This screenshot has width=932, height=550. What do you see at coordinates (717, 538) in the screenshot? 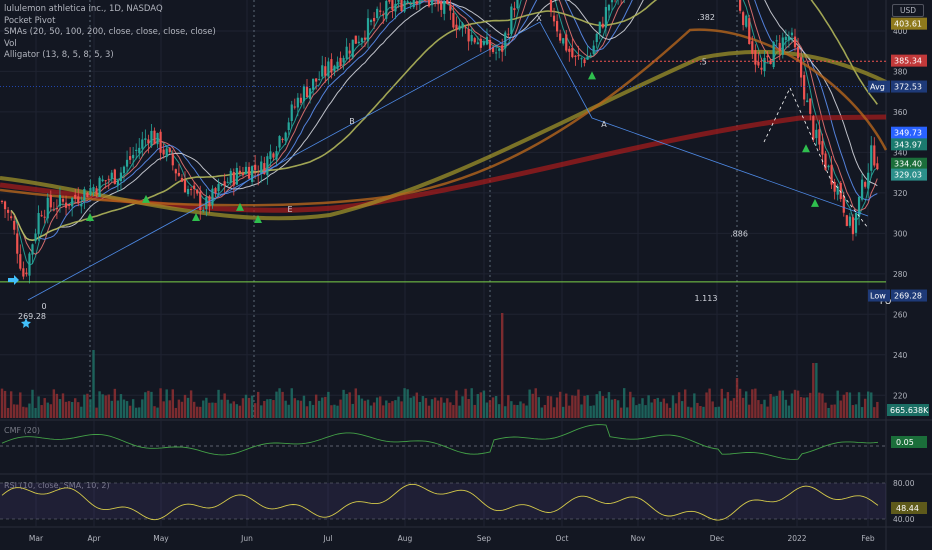
I see `time-tick-Dec: Dec` at bounding box center [717, 538].